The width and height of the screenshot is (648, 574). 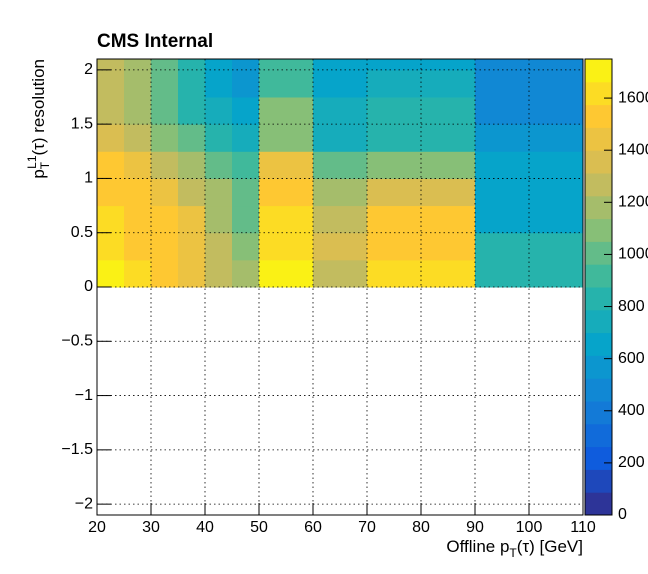 I want to click on colorbar-tick-label: 1600, so click(x=633, y=97).